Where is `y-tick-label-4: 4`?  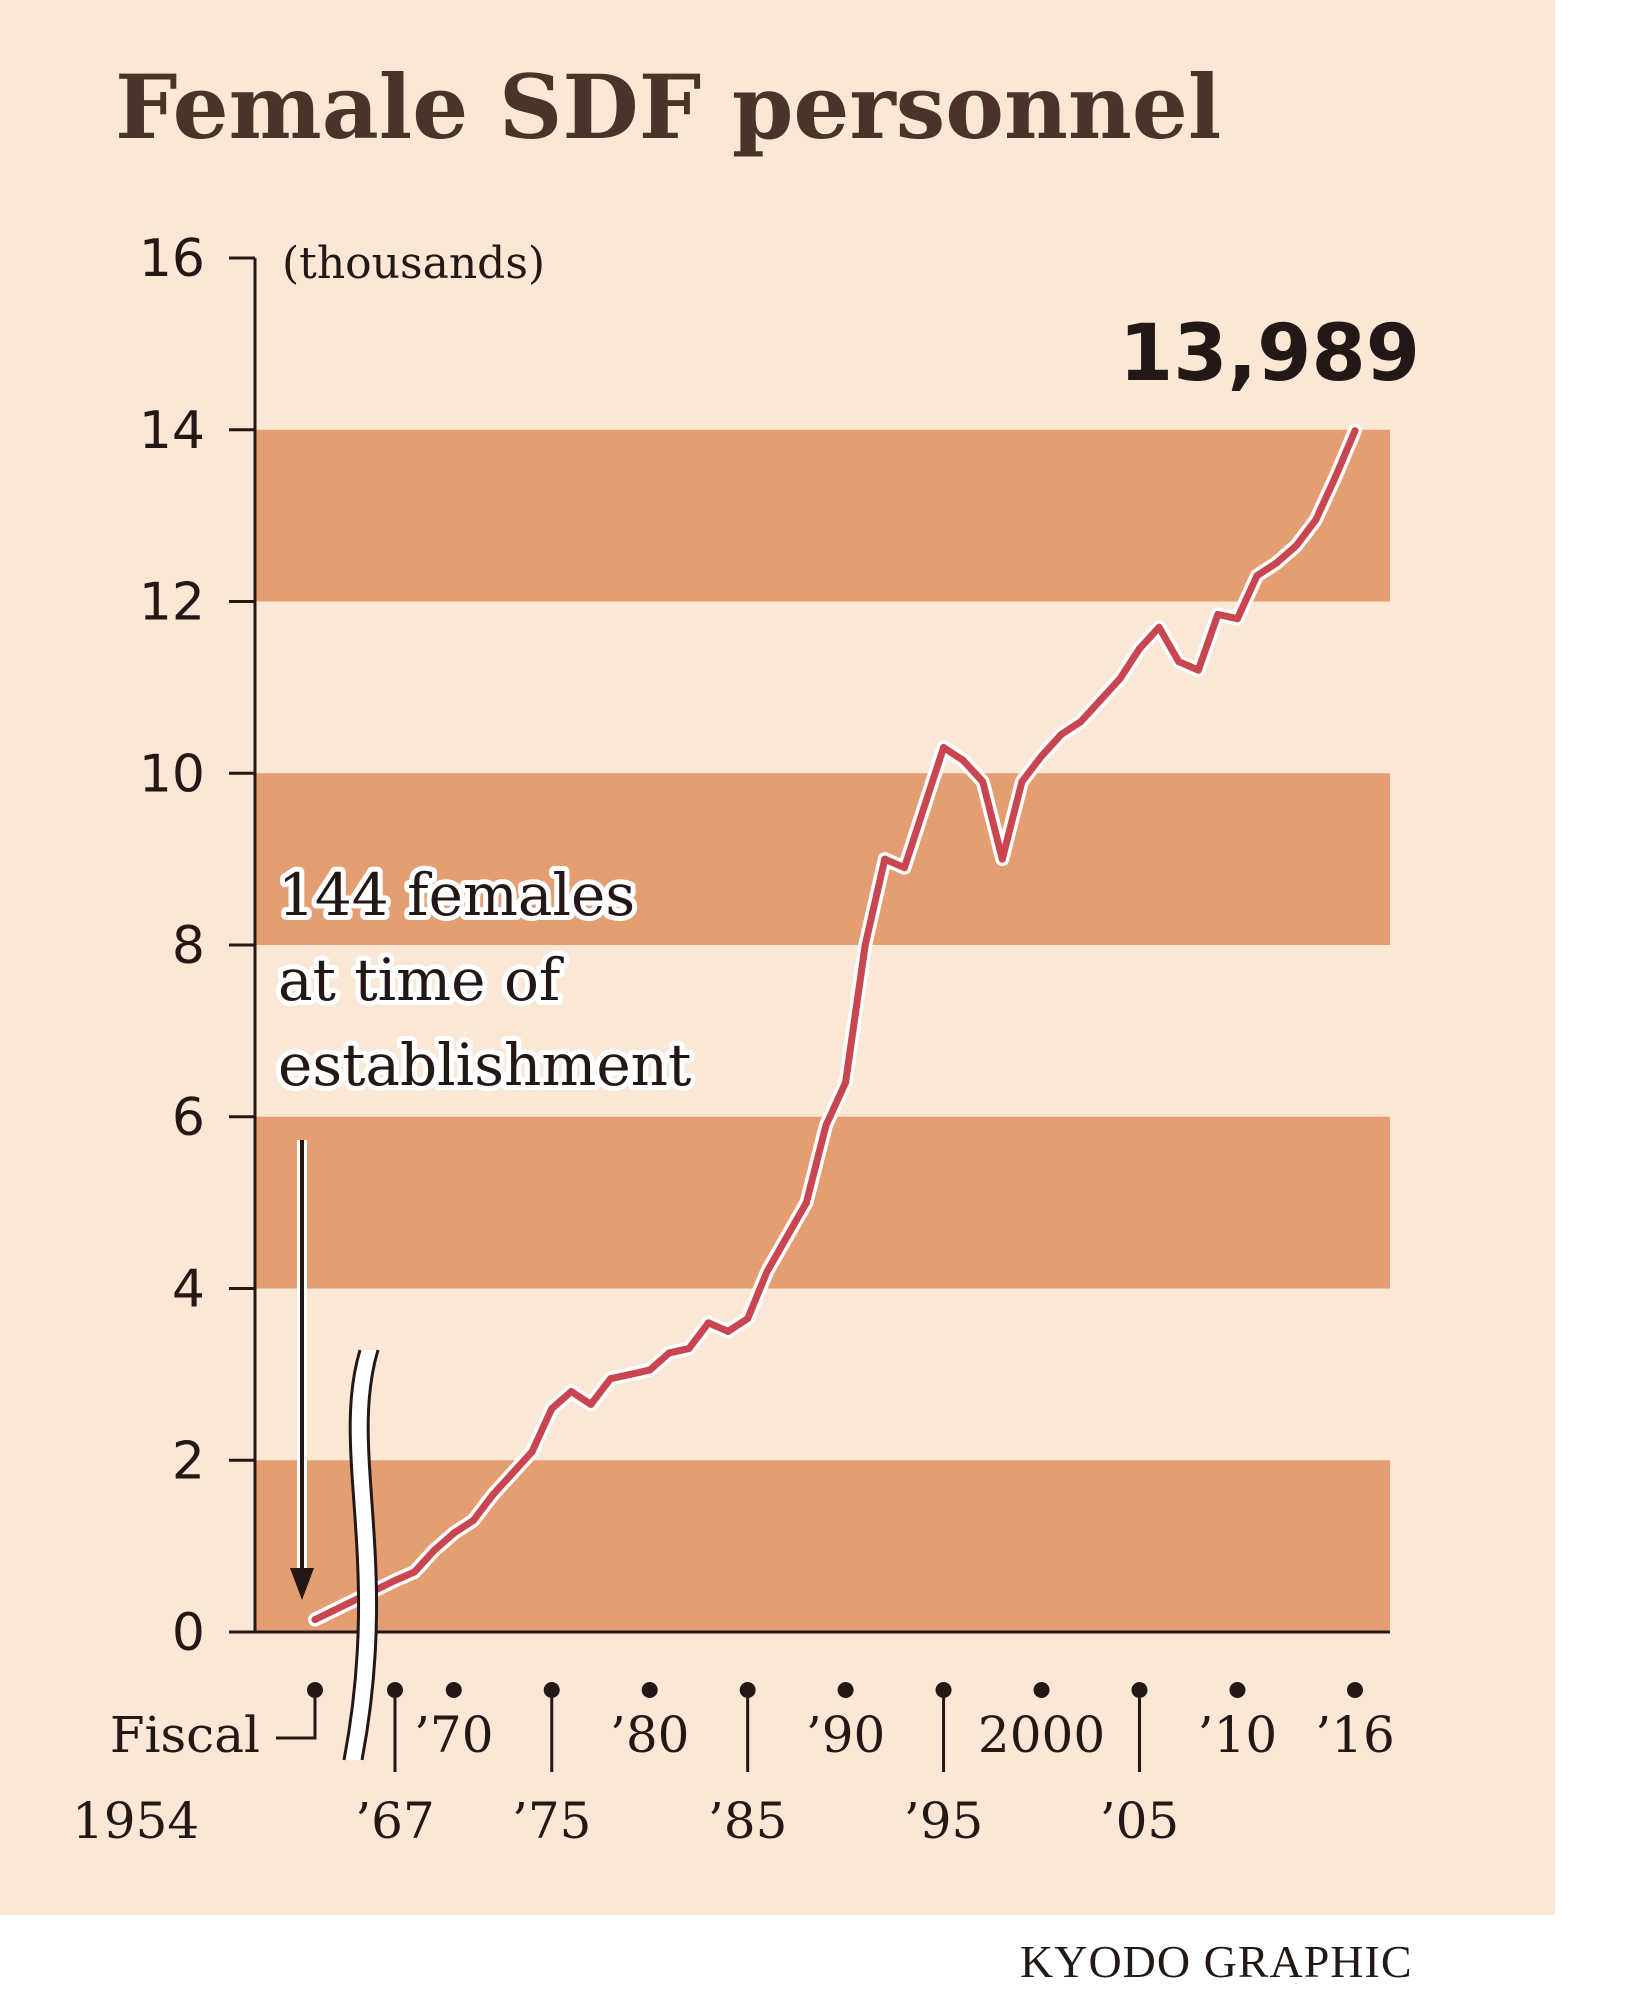
y-tick-label-4: 4 is located at coordinates (188, 1290).